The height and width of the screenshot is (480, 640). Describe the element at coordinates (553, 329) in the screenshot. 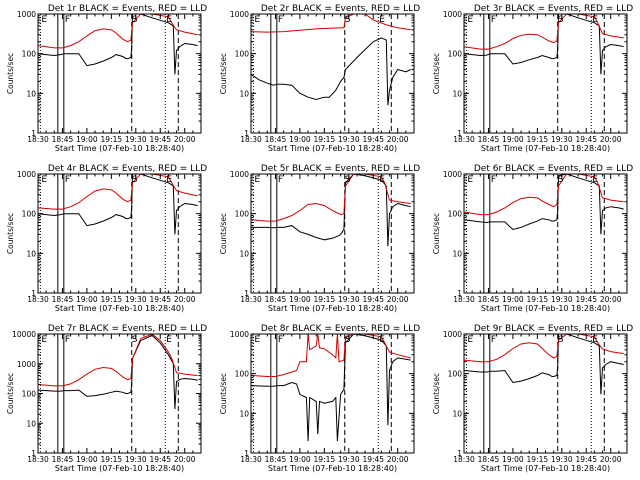

I see `chart-title: Det 9r BLACK = Events, RED = LLD` at that location.